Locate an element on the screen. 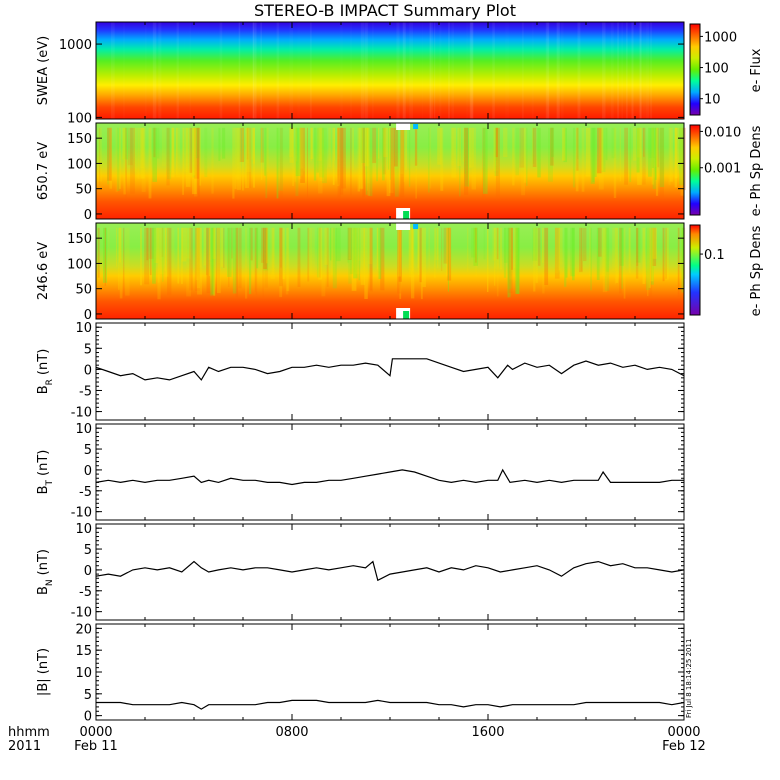 The height and width of the screenshot is (780, 780). colorbar-label: e- Flux is located at coordinates (756, 70).